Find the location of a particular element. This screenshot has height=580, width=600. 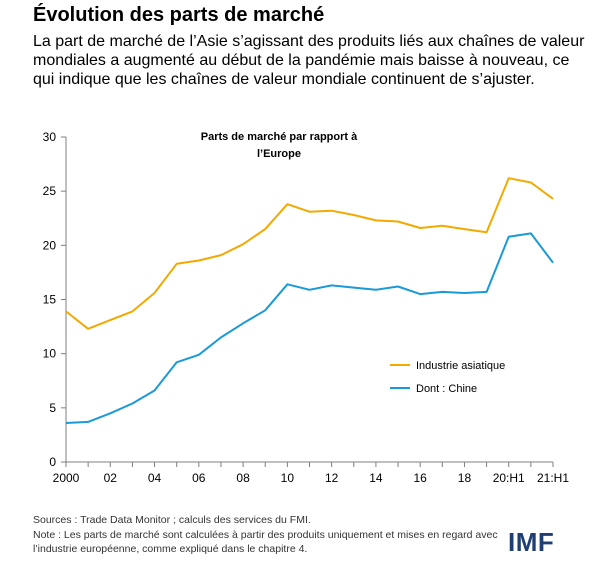

legend-label: Industrie asiatique is located at coordinates (460, 366).